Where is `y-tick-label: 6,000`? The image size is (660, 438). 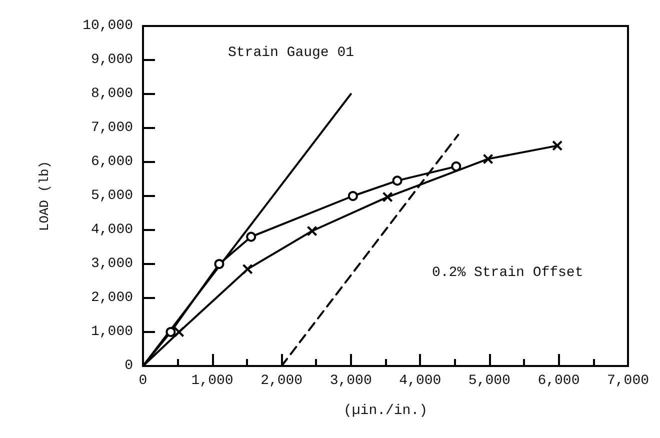 y-tick-label: 6,000 is located at coordinates (111, 162).